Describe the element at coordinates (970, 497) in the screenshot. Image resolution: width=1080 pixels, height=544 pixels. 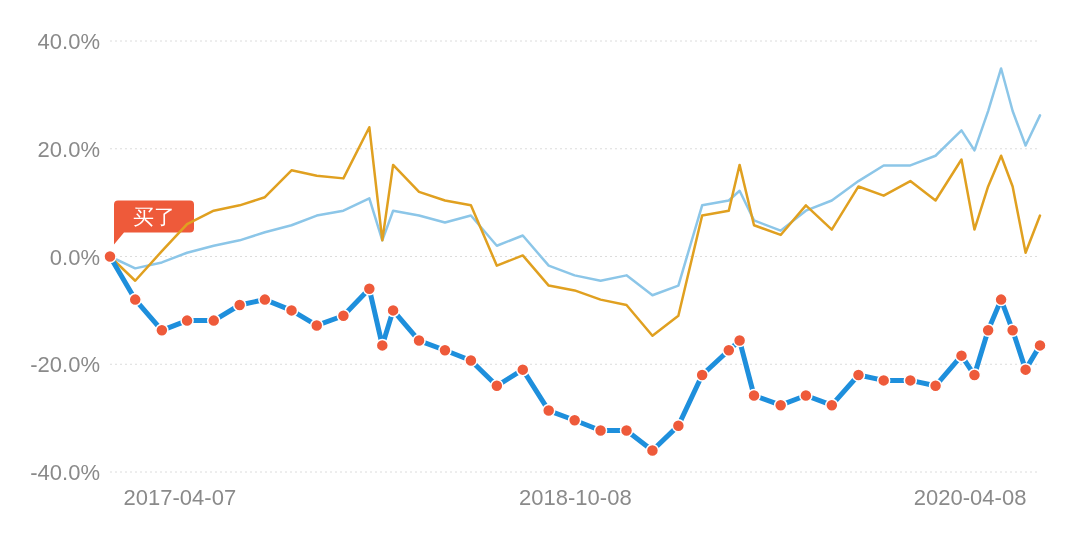
I see `x-tick-label: 2020-04-08` at that location.